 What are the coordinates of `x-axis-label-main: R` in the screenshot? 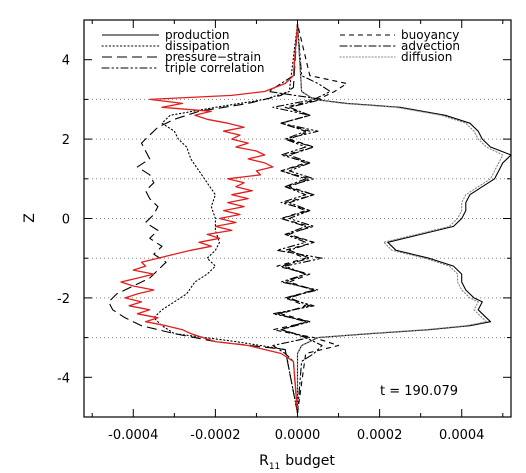 It's located at (264, 461).